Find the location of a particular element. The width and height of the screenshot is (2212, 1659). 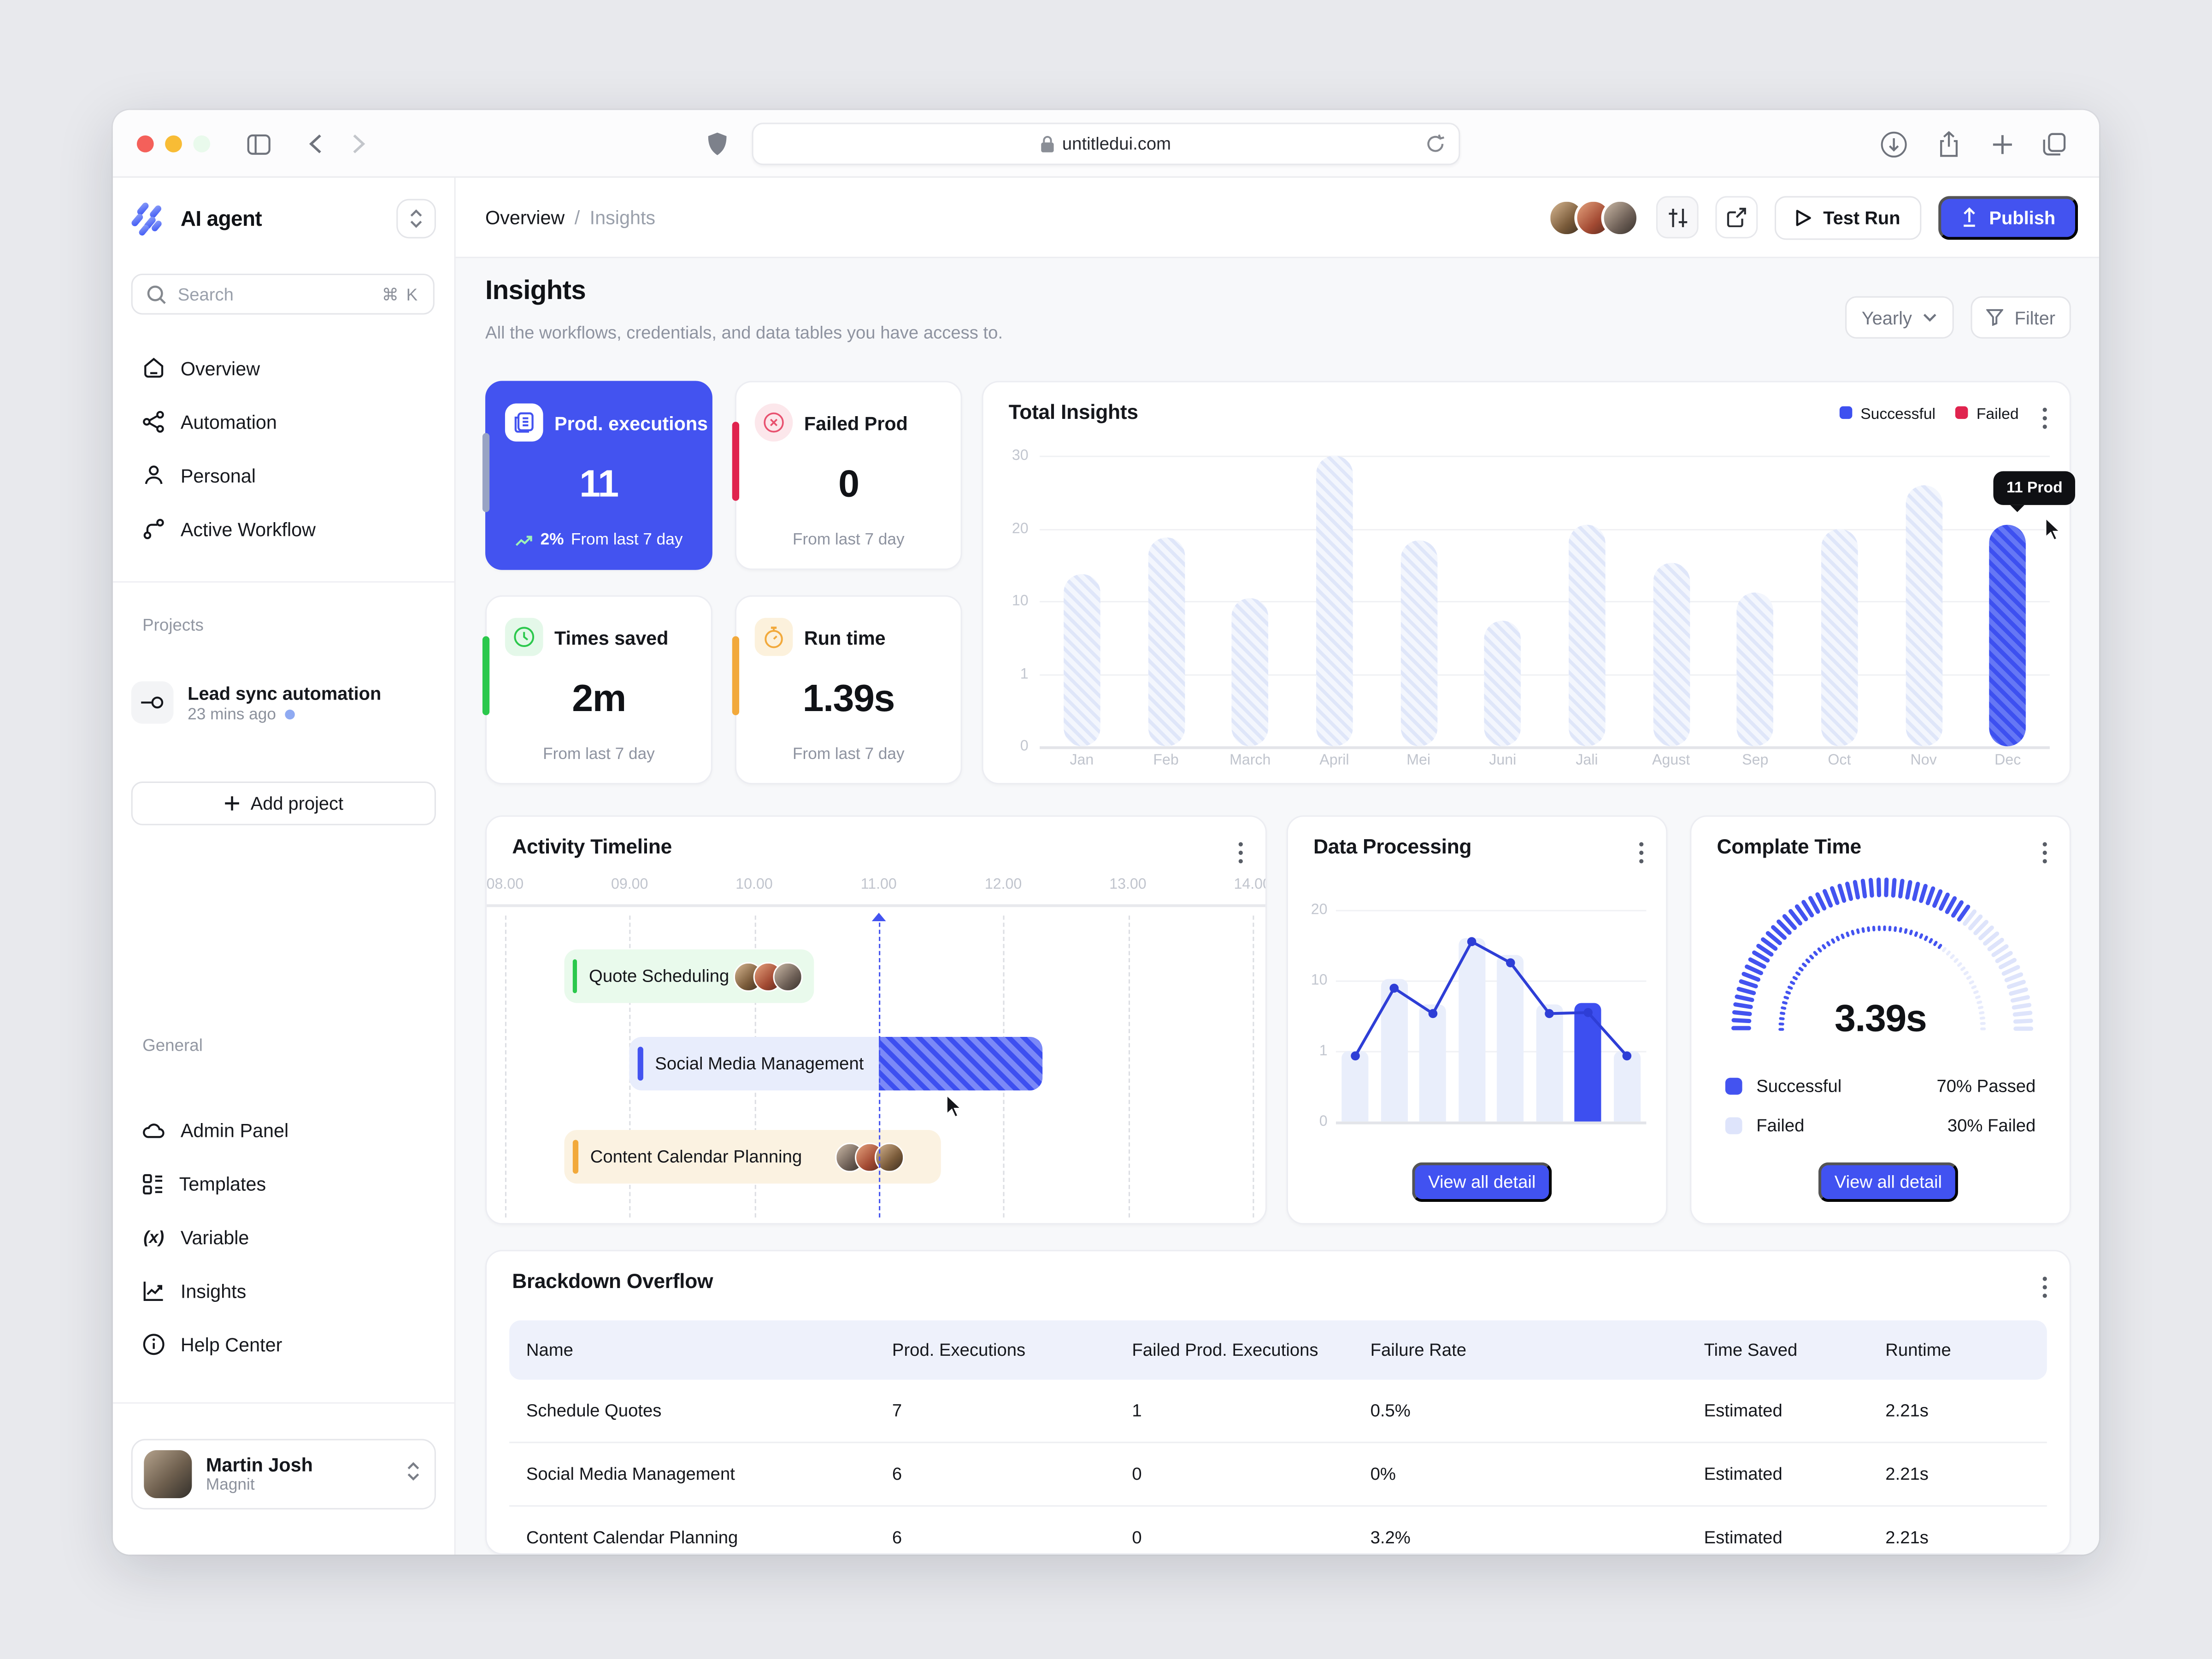

shield-icon is located at coordinates (716, 144).